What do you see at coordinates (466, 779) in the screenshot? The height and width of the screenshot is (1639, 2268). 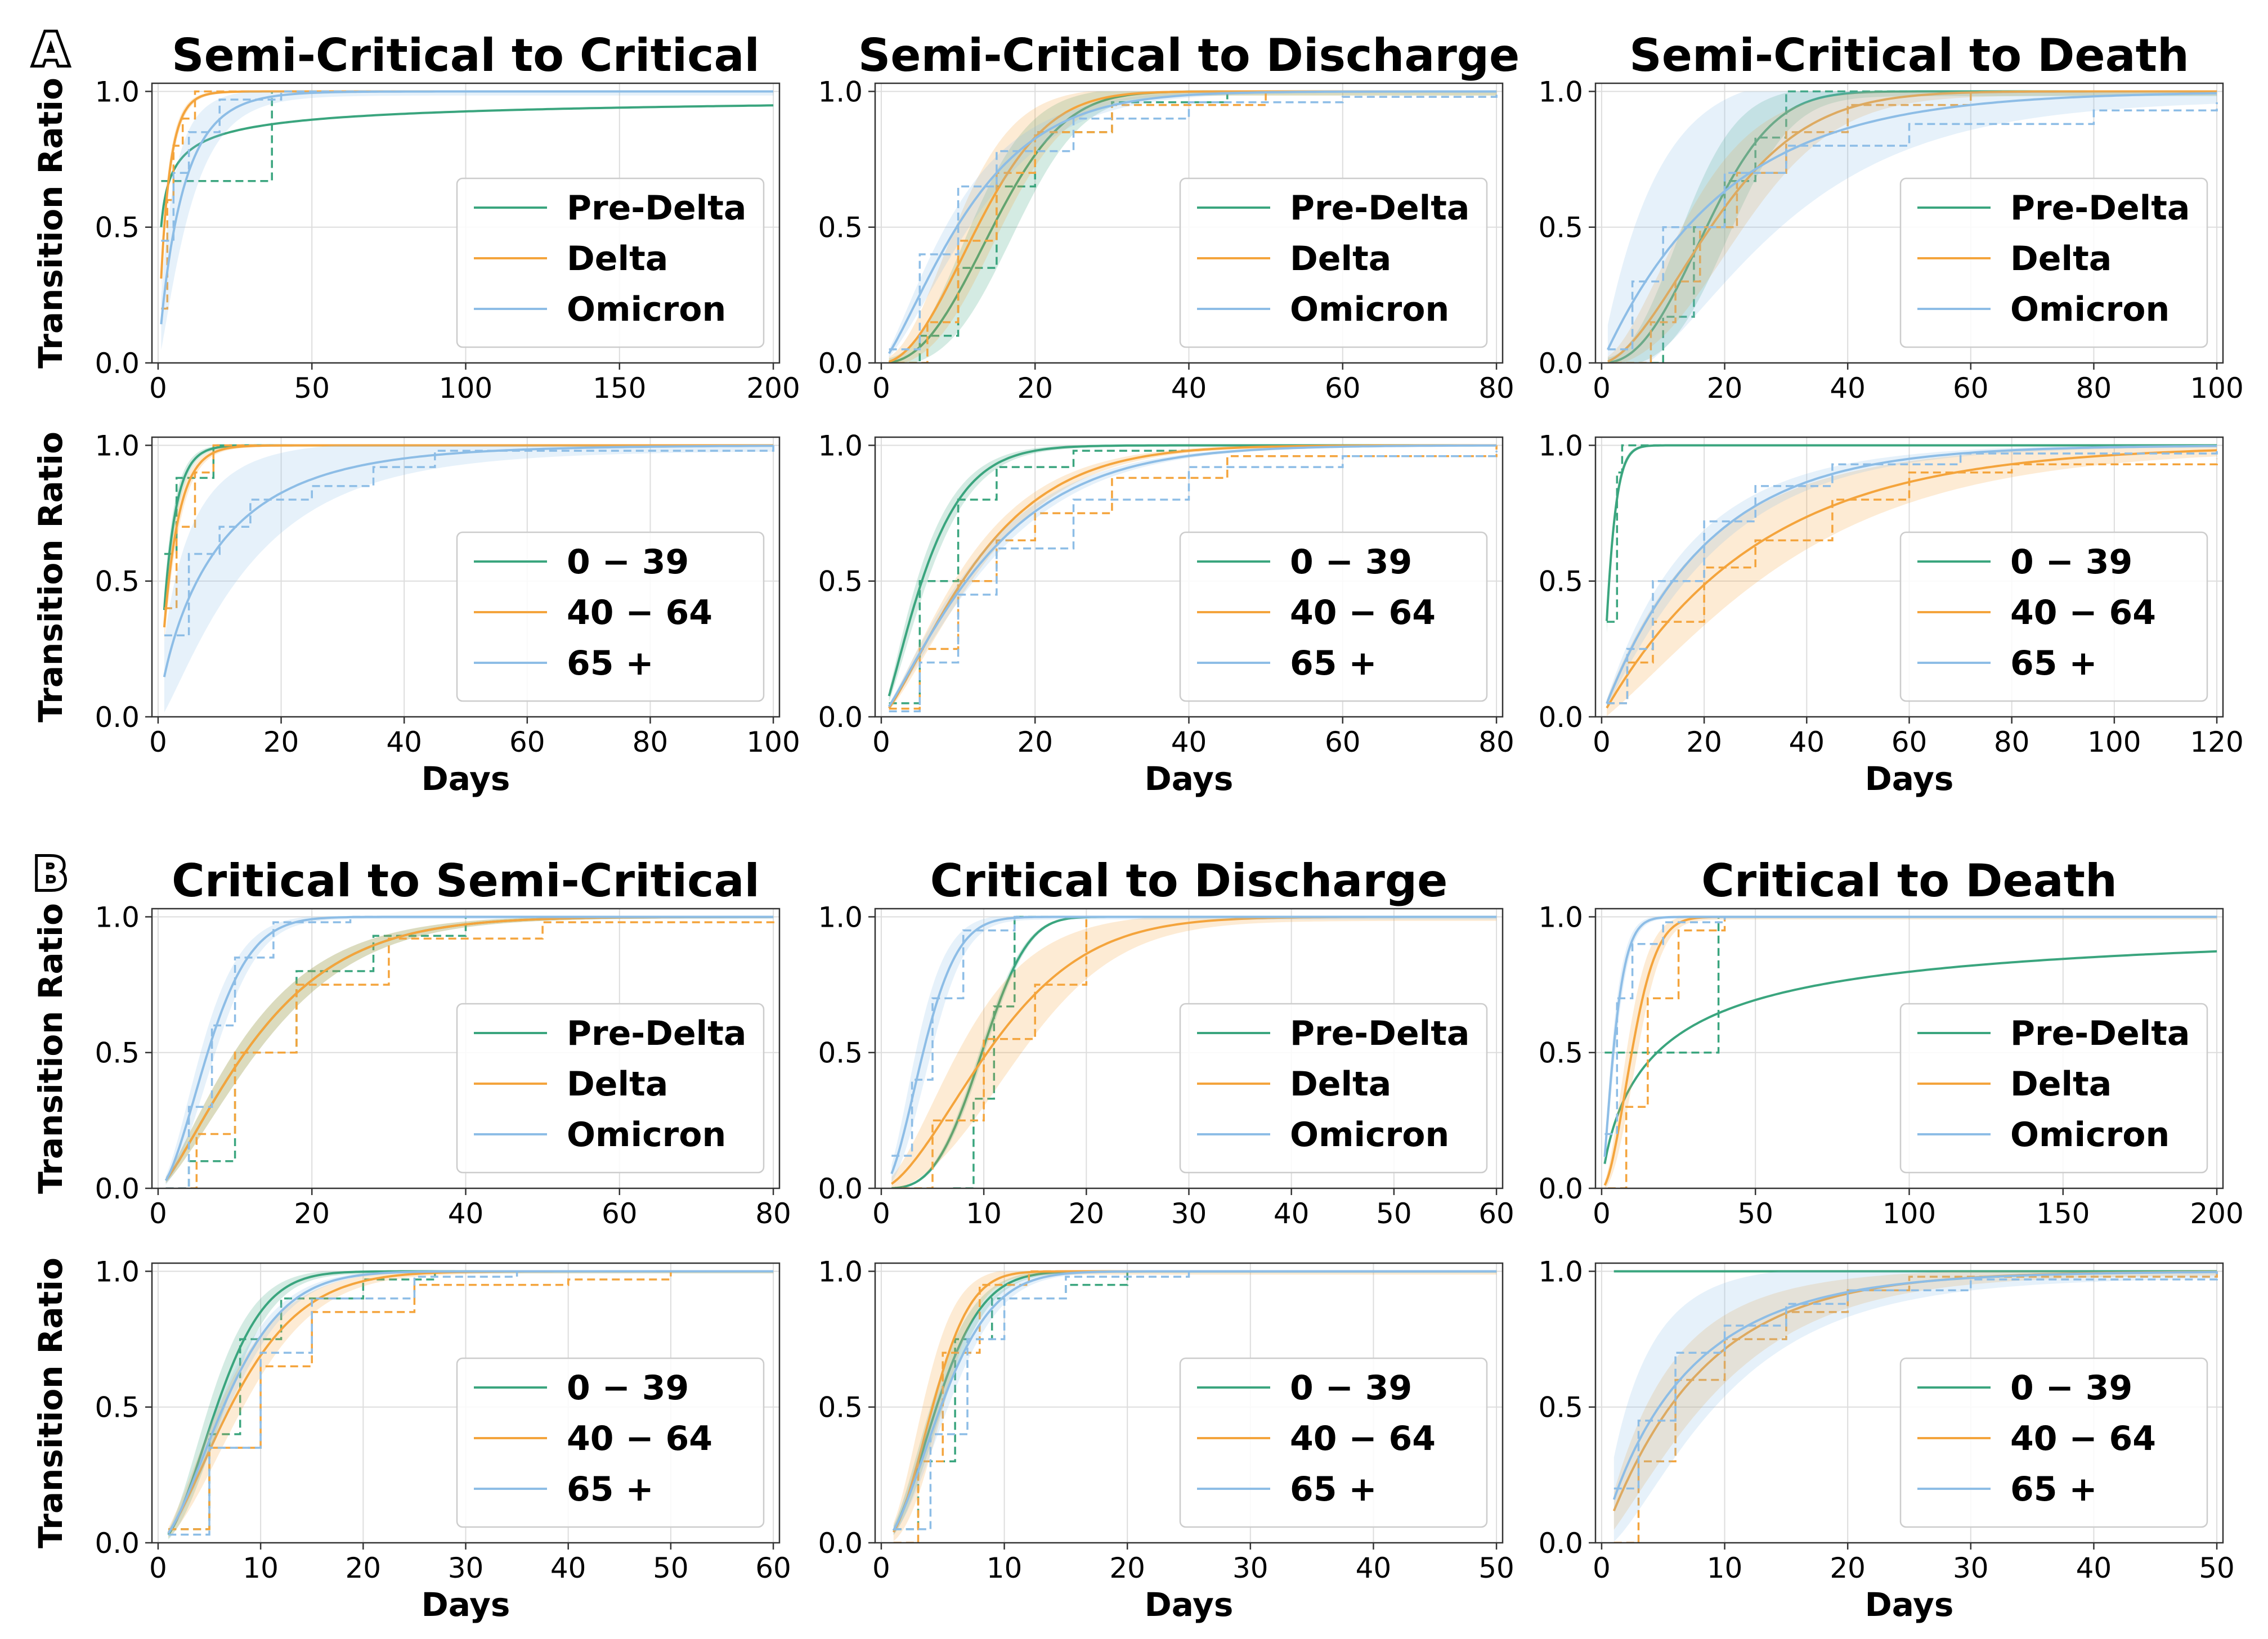 I see `chart-4-xlabel: Days` at bounding box center [466, 779].